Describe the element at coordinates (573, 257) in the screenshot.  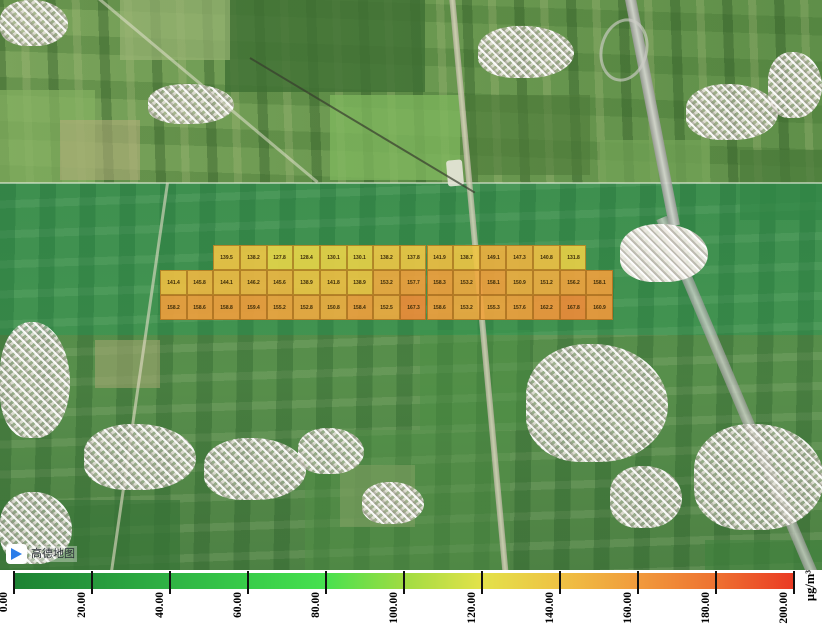
I see `grid-cell: 131.8` at that location.